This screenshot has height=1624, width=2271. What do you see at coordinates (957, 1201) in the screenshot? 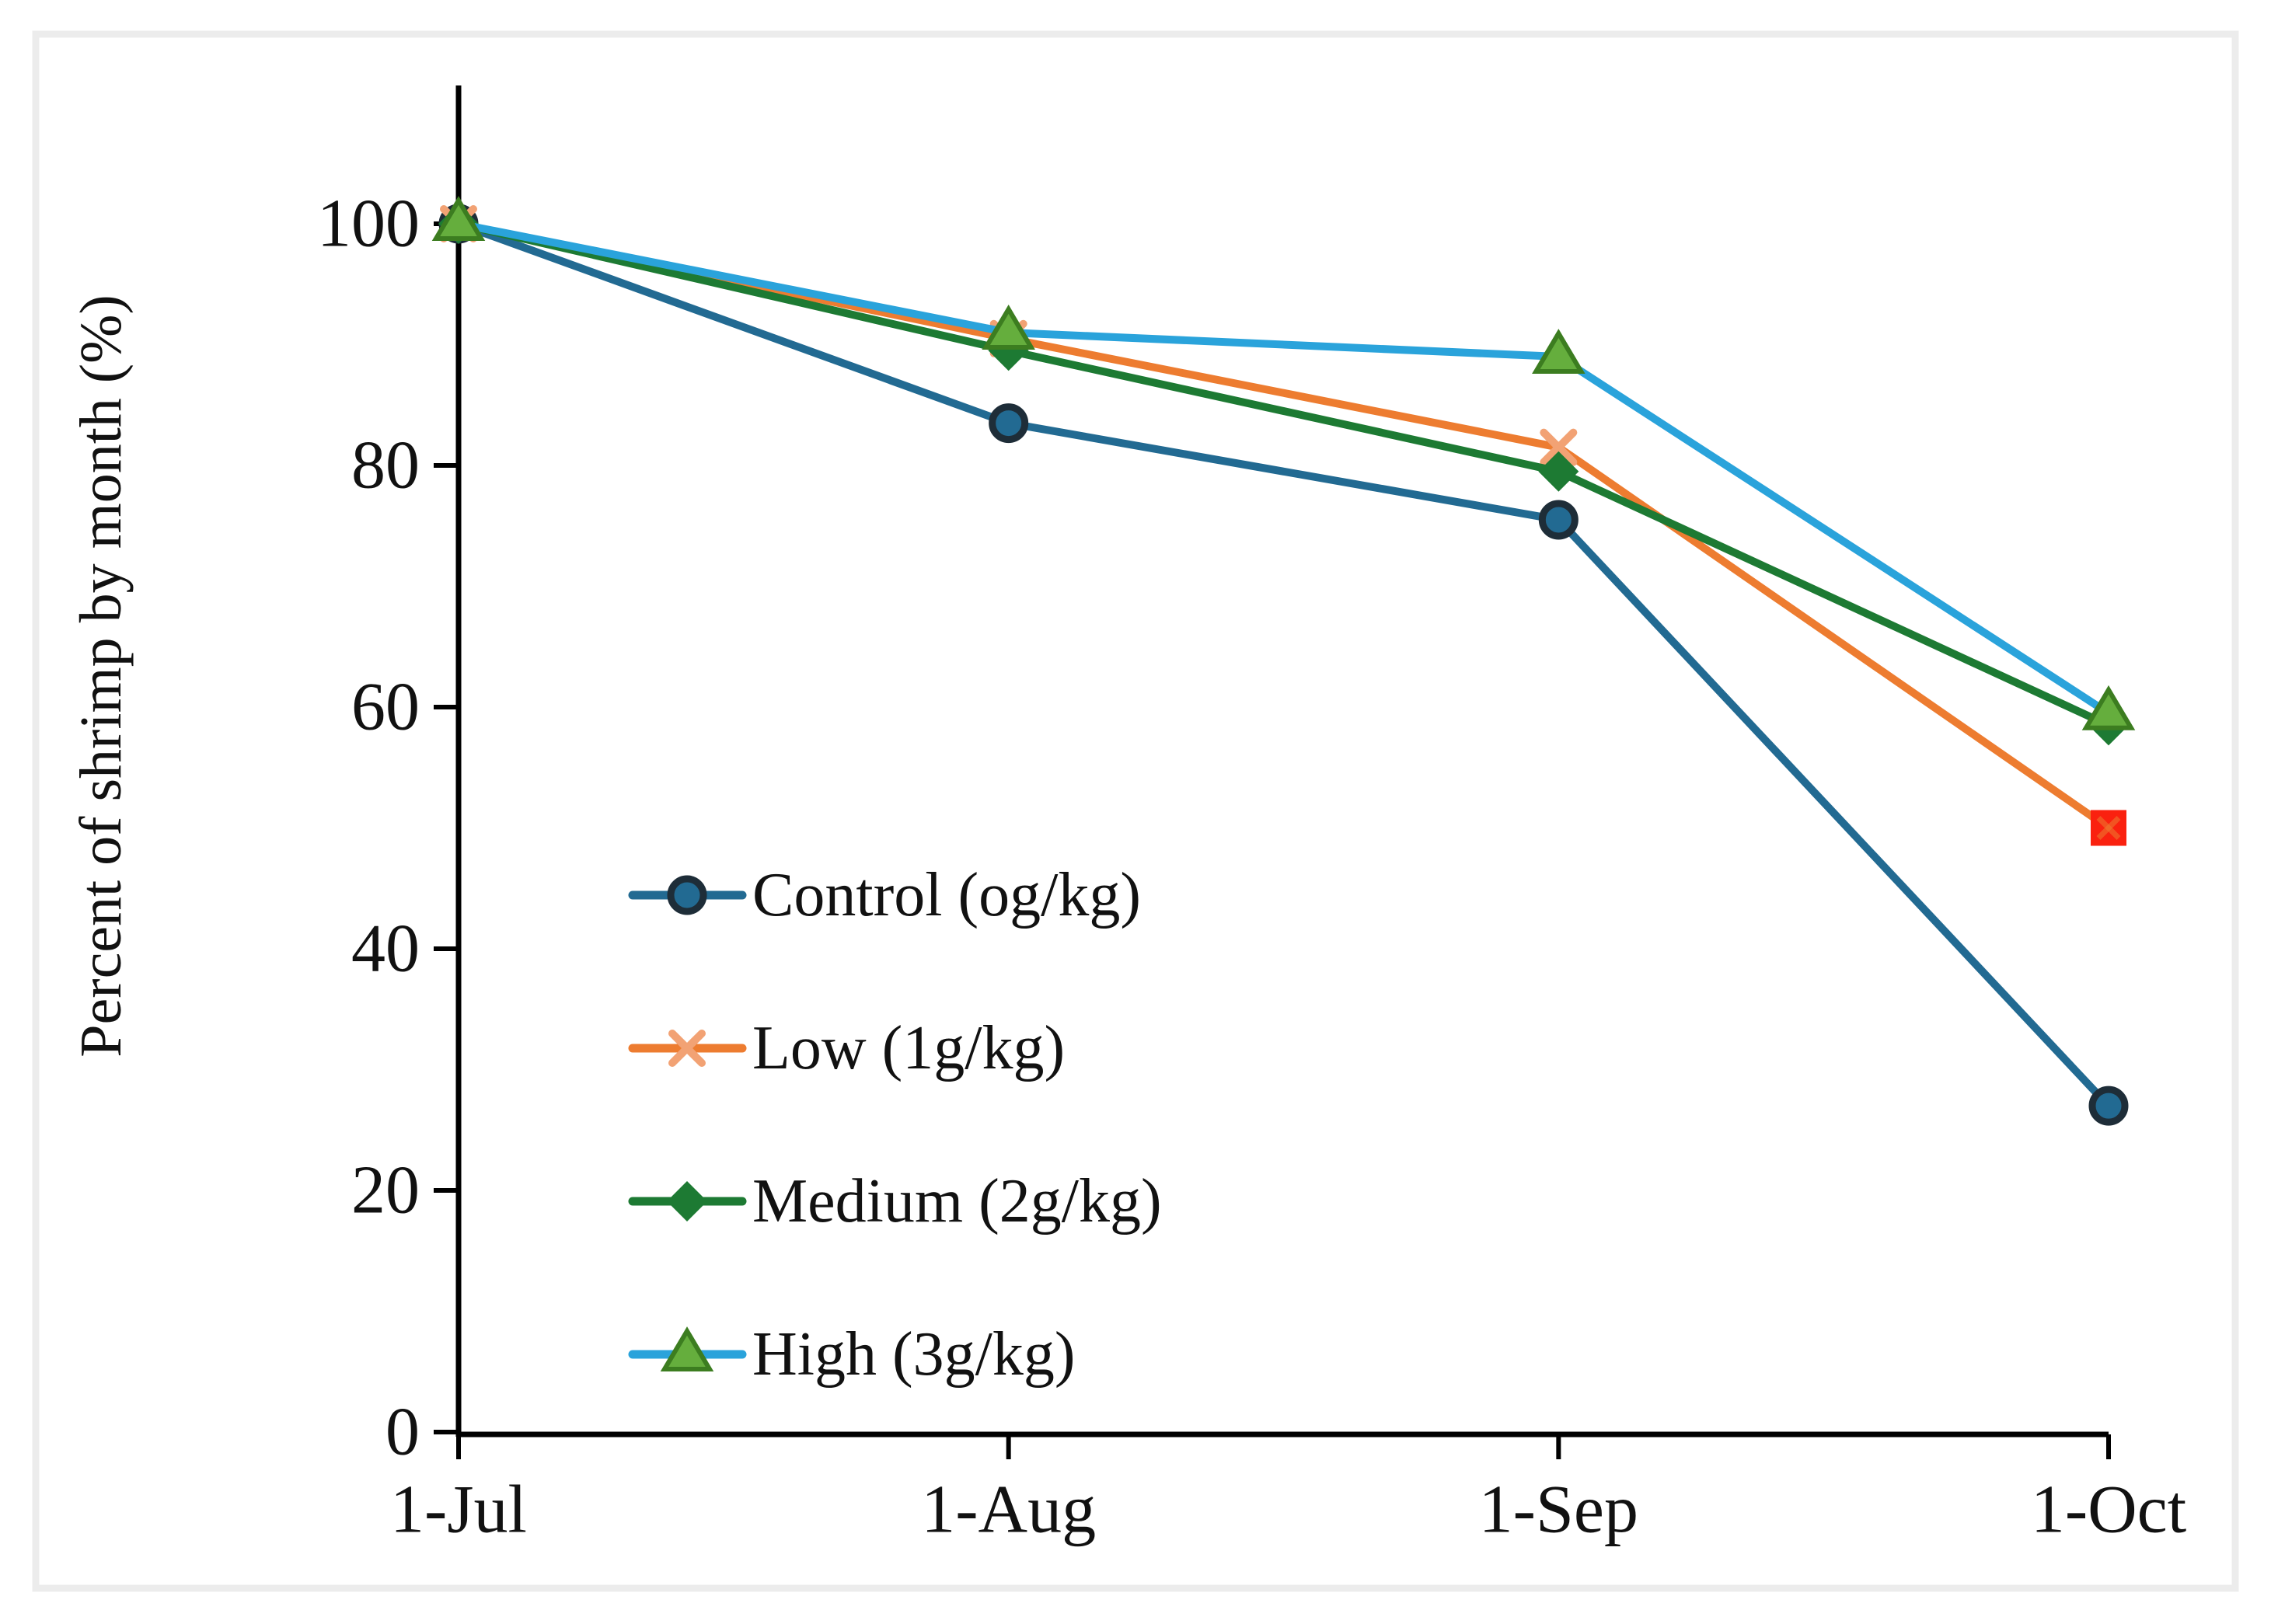
I see `legend-label: Medium (2g/kg)` at bounding box center [957, 1201].